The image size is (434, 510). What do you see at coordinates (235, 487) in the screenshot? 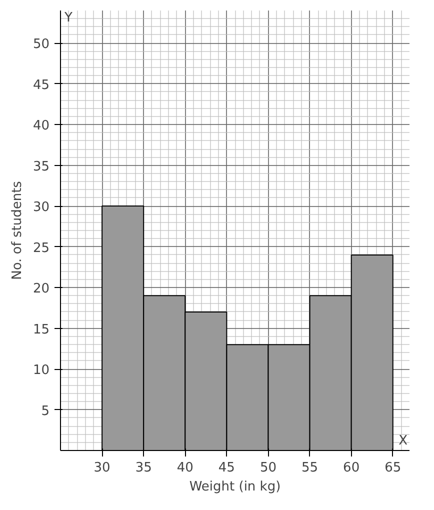
I see `x-axis-title: Weight (in kg)` at bounding box center [235, 487].